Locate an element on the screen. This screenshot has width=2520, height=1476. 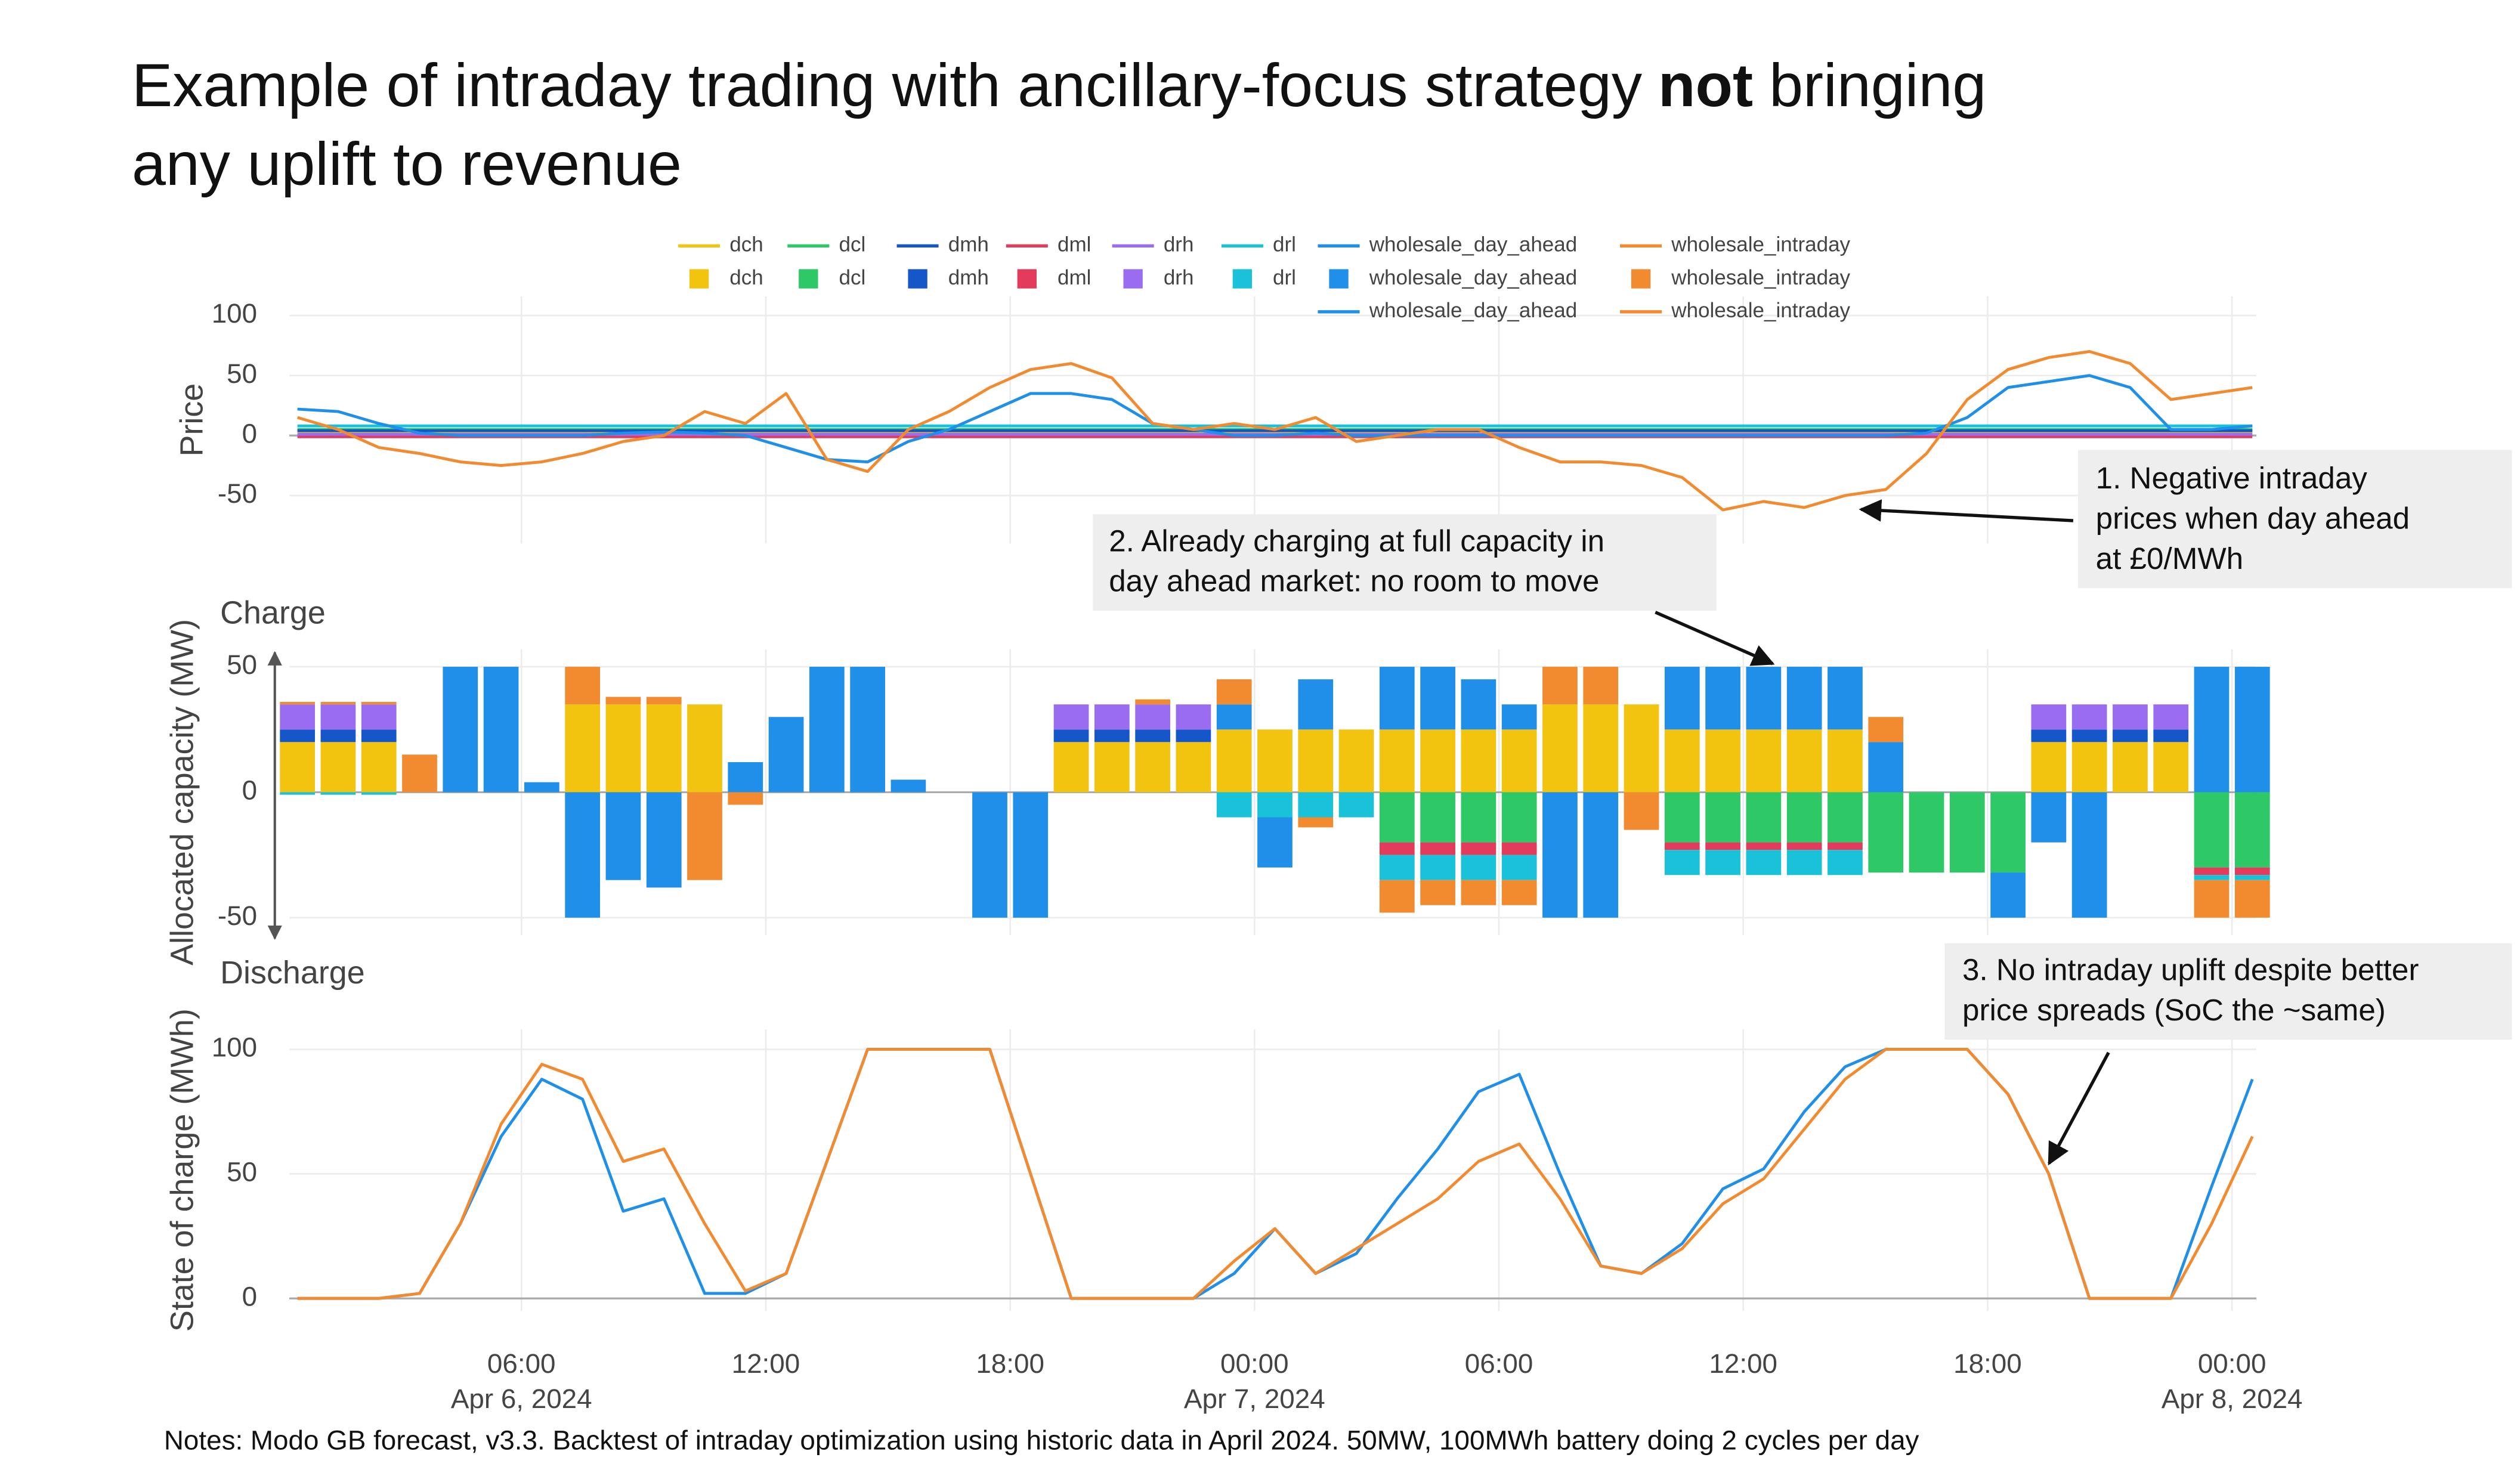
y-tick-label: 100 is located at coordinates (234, 313).